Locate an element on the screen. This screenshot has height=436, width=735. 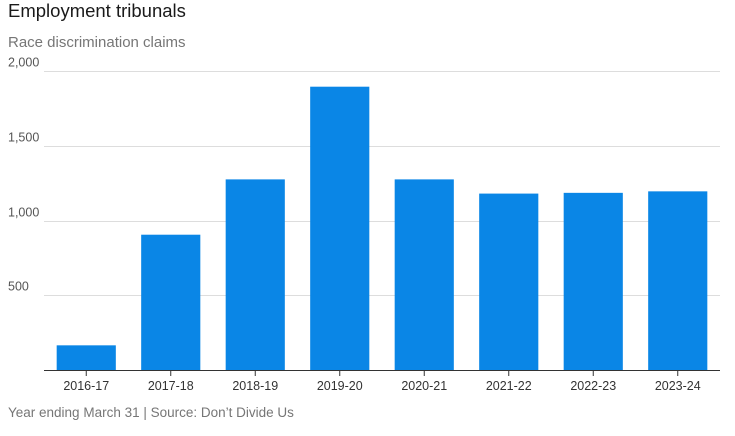
x-tick-label: 2021-22 is located at coordinates (509, 386).